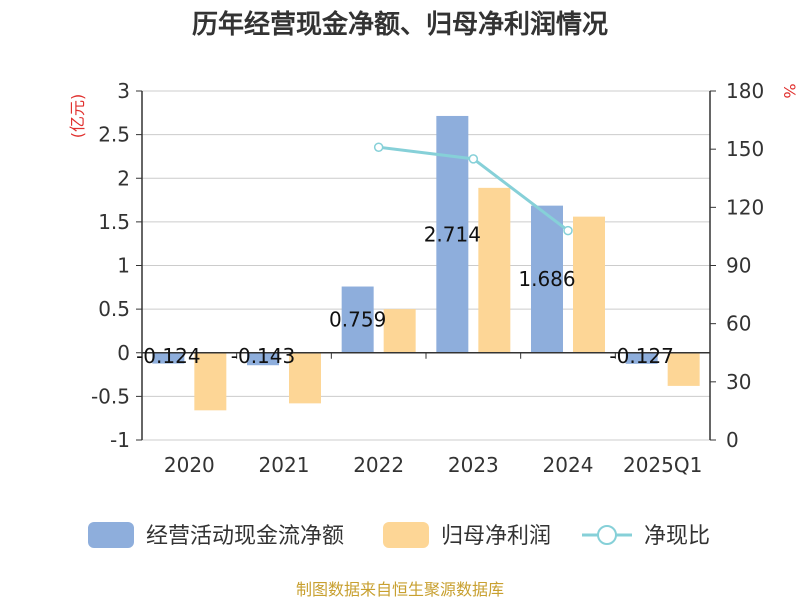 Image resolution: width=800 pixels, height=600 pixels. What do you see at coordinates (378, 465) in the screenshot?
I see `x-axis-label: 2022` at bounding box center [378, 465].